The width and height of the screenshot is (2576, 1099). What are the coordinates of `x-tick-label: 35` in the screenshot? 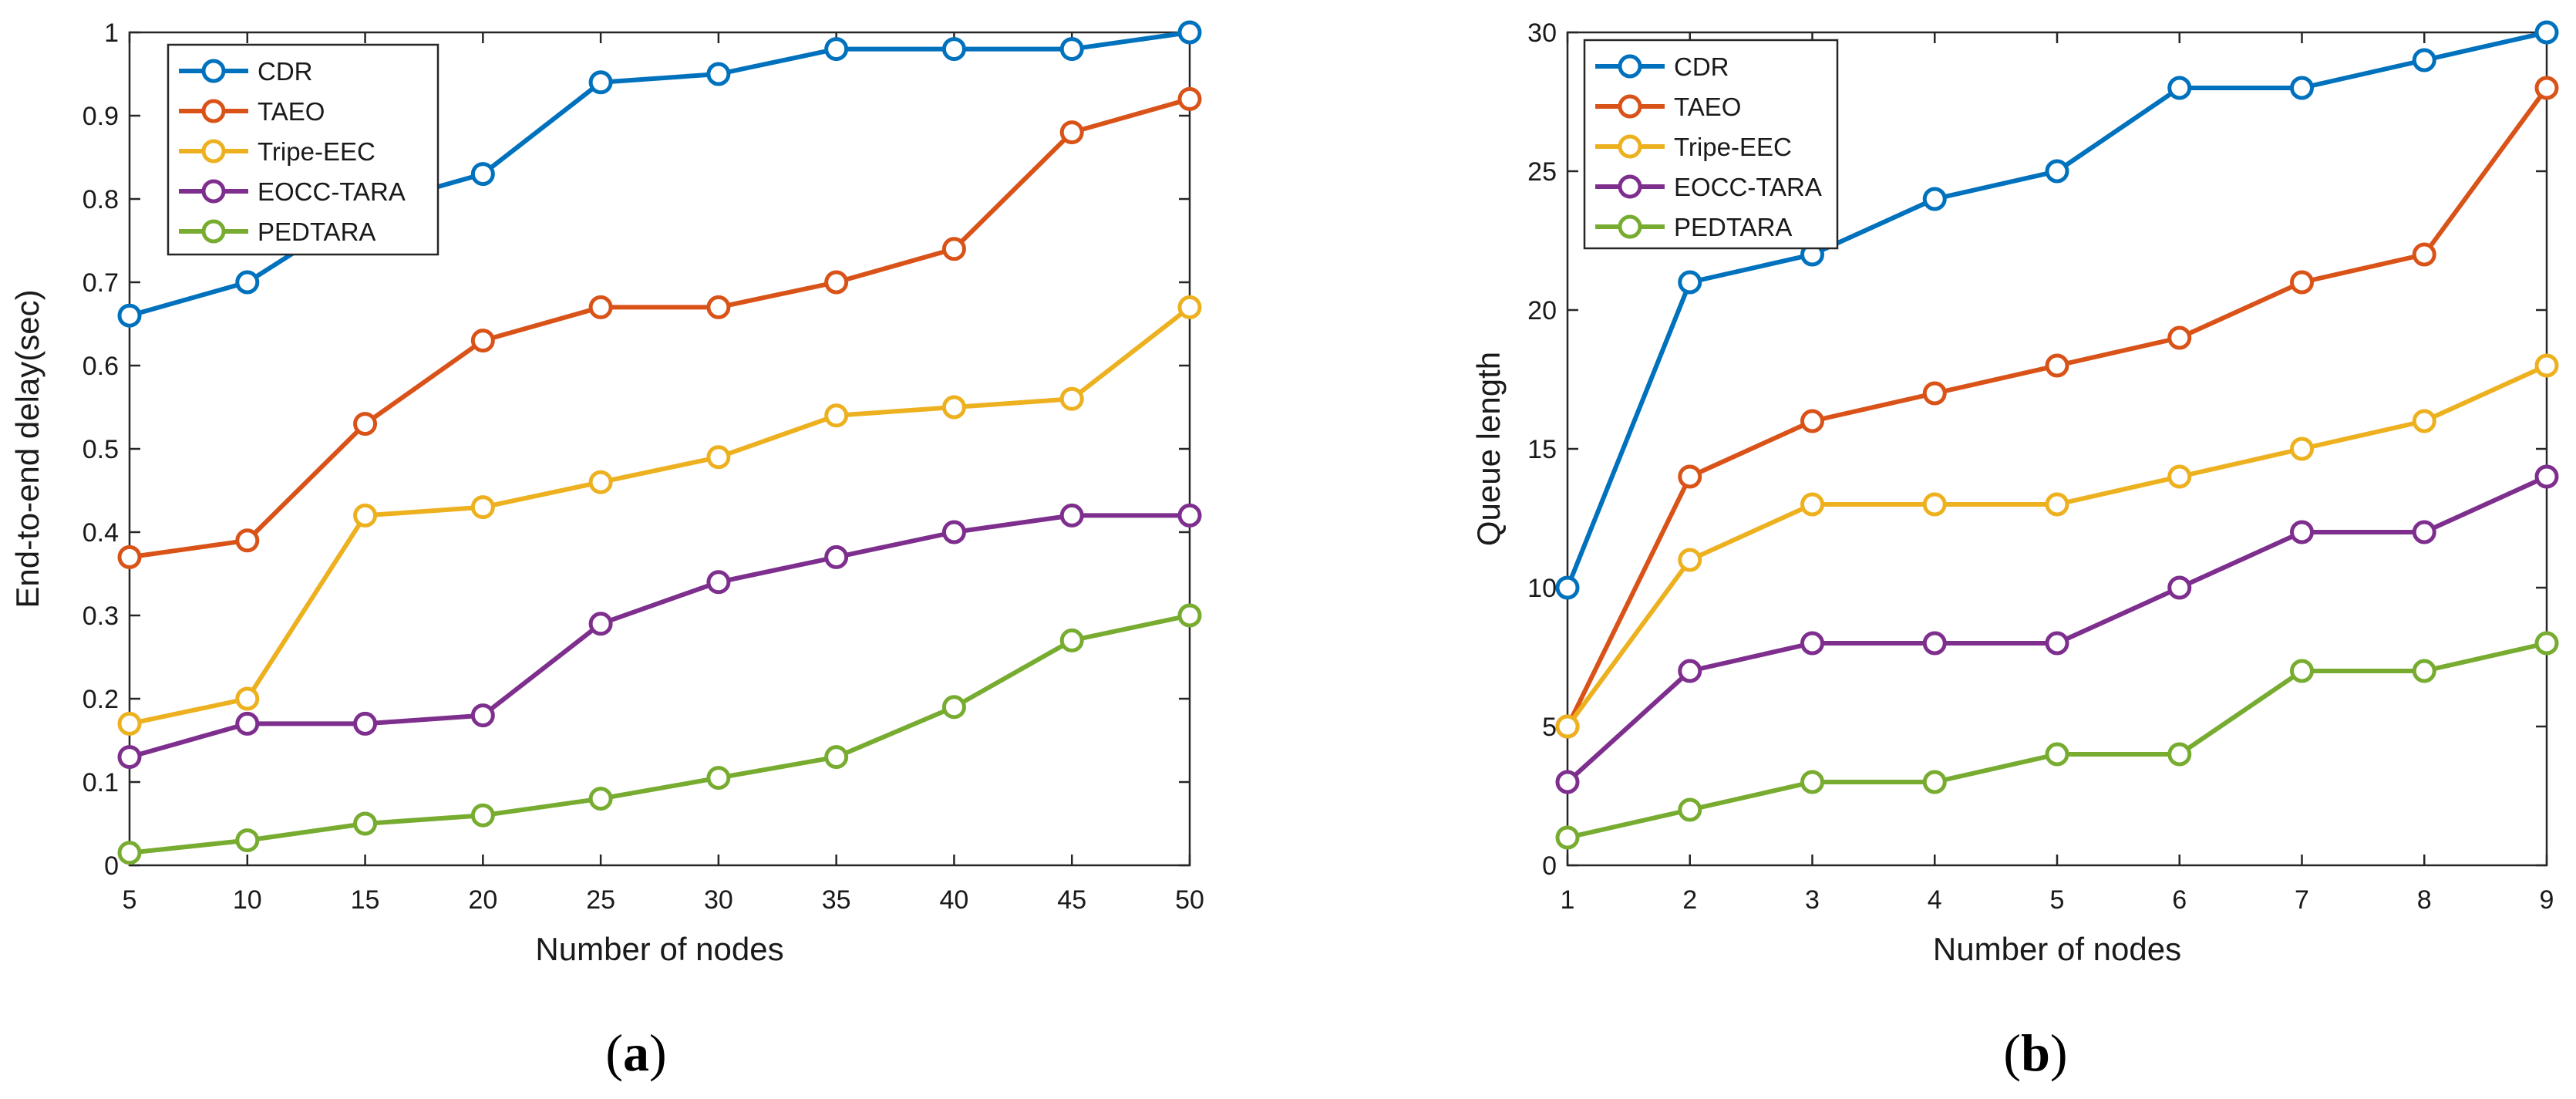 It's located at (837, 900).